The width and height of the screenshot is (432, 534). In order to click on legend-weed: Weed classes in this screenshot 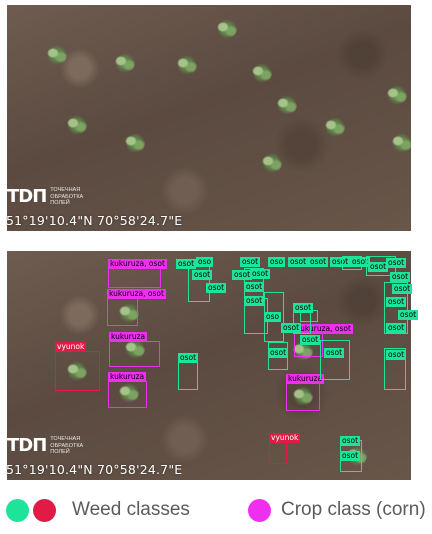, I will do `click(98, 510)`.